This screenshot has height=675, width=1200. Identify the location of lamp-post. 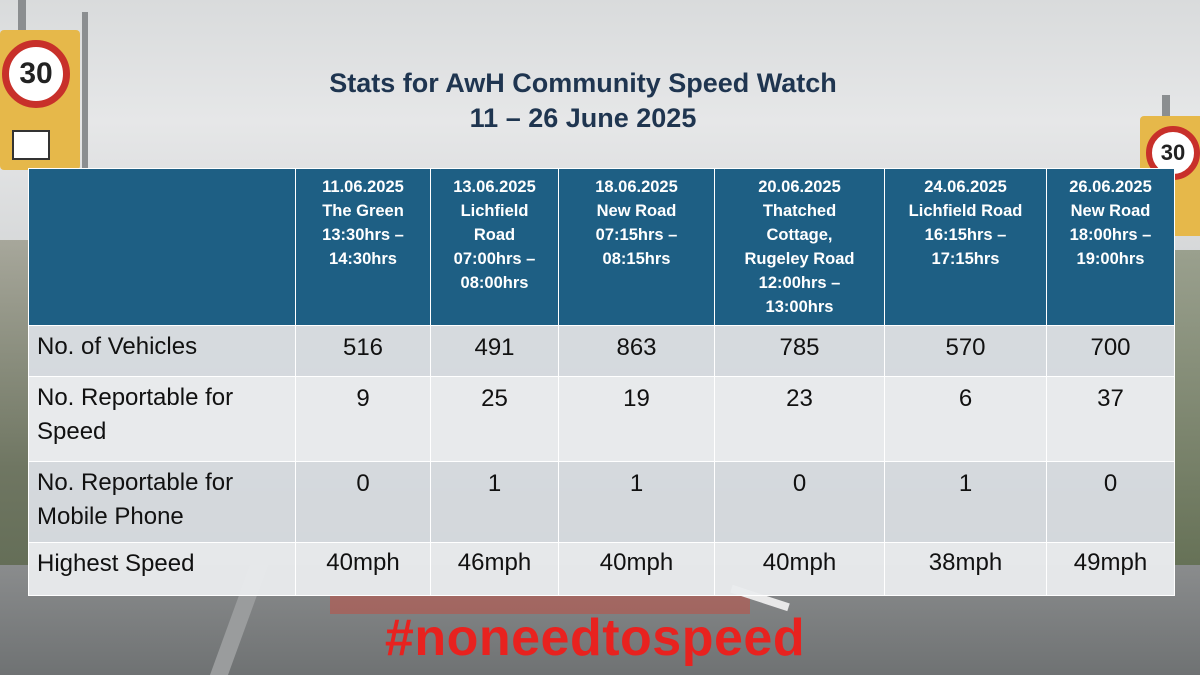
(85, 92).